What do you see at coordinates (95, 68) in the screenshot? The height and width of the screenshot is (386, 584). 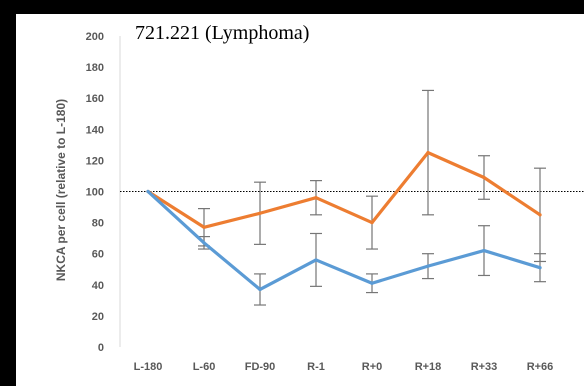 I see `y-tick-label: 180` at bounding box center [95, 68].